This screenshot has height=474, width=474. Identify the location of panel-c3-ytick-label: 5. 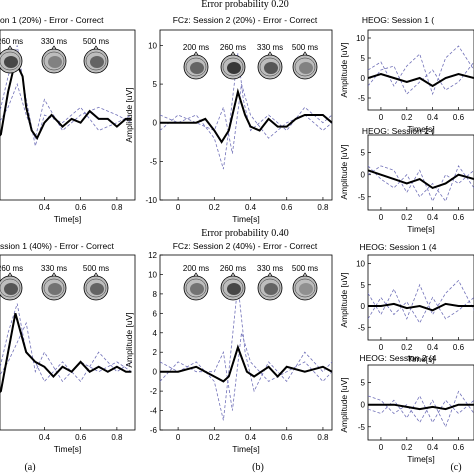
(363, 285).